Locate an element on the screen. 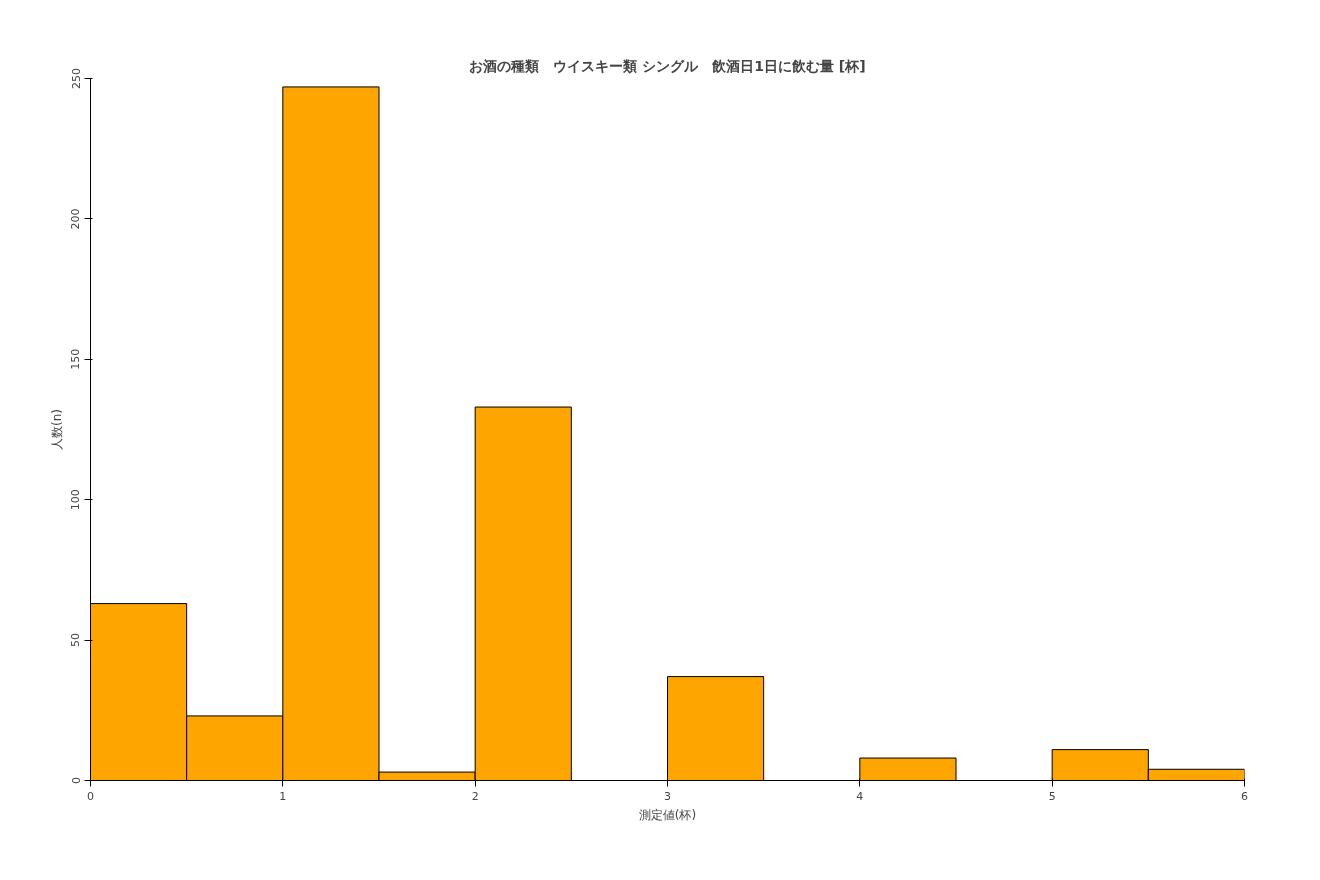 This screenshot has height=880, width=1320. x-tick-label: 4 is located at coordinates (860, 796).